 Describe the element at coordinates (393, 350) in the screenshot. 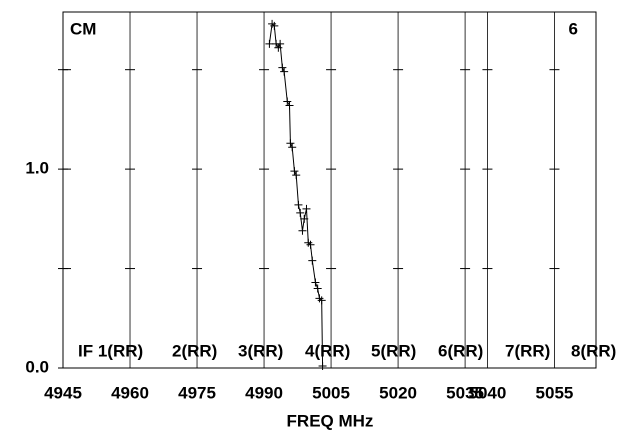

I see `if-label: 5(RR)` at that location.